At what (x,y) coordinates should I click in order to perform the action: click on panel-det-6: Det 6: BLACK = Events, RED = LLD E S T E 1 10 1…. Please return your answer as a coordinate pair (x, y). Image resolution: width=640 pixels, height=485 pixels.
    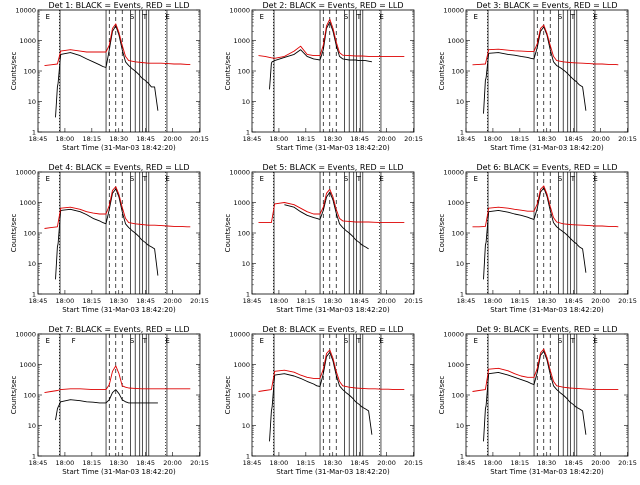
    Looking at the image, I should click on (537, 238).